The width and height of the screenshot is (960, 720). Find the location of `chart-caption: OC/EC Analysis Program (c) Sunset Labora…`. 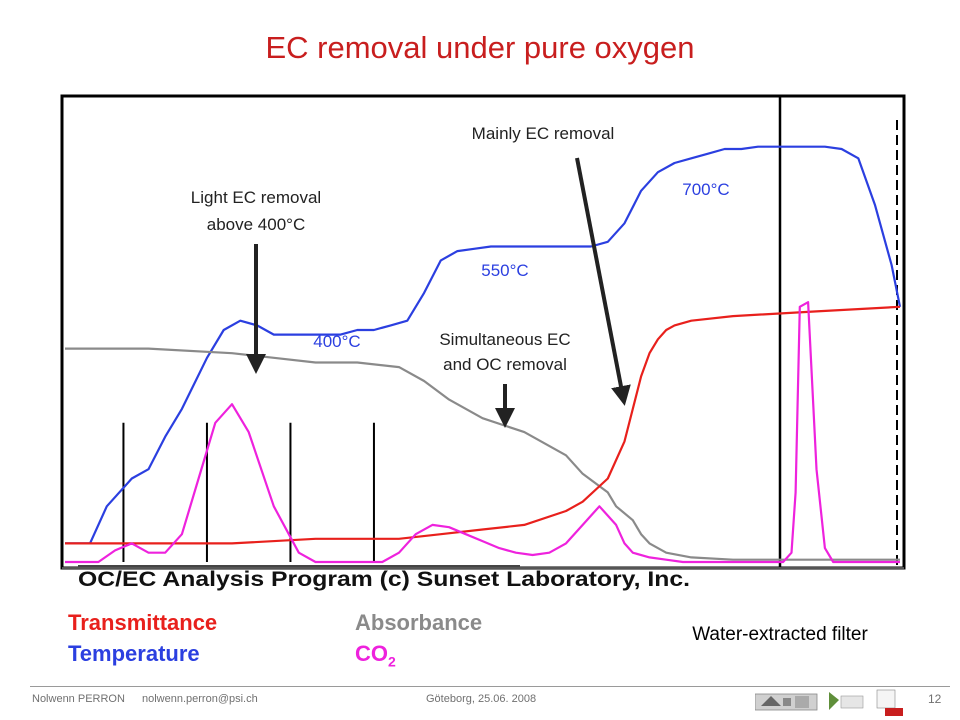

chart-caption: OC/EC Analysis Program (c) Sunset Labora… is located at coordinates (384, 579).